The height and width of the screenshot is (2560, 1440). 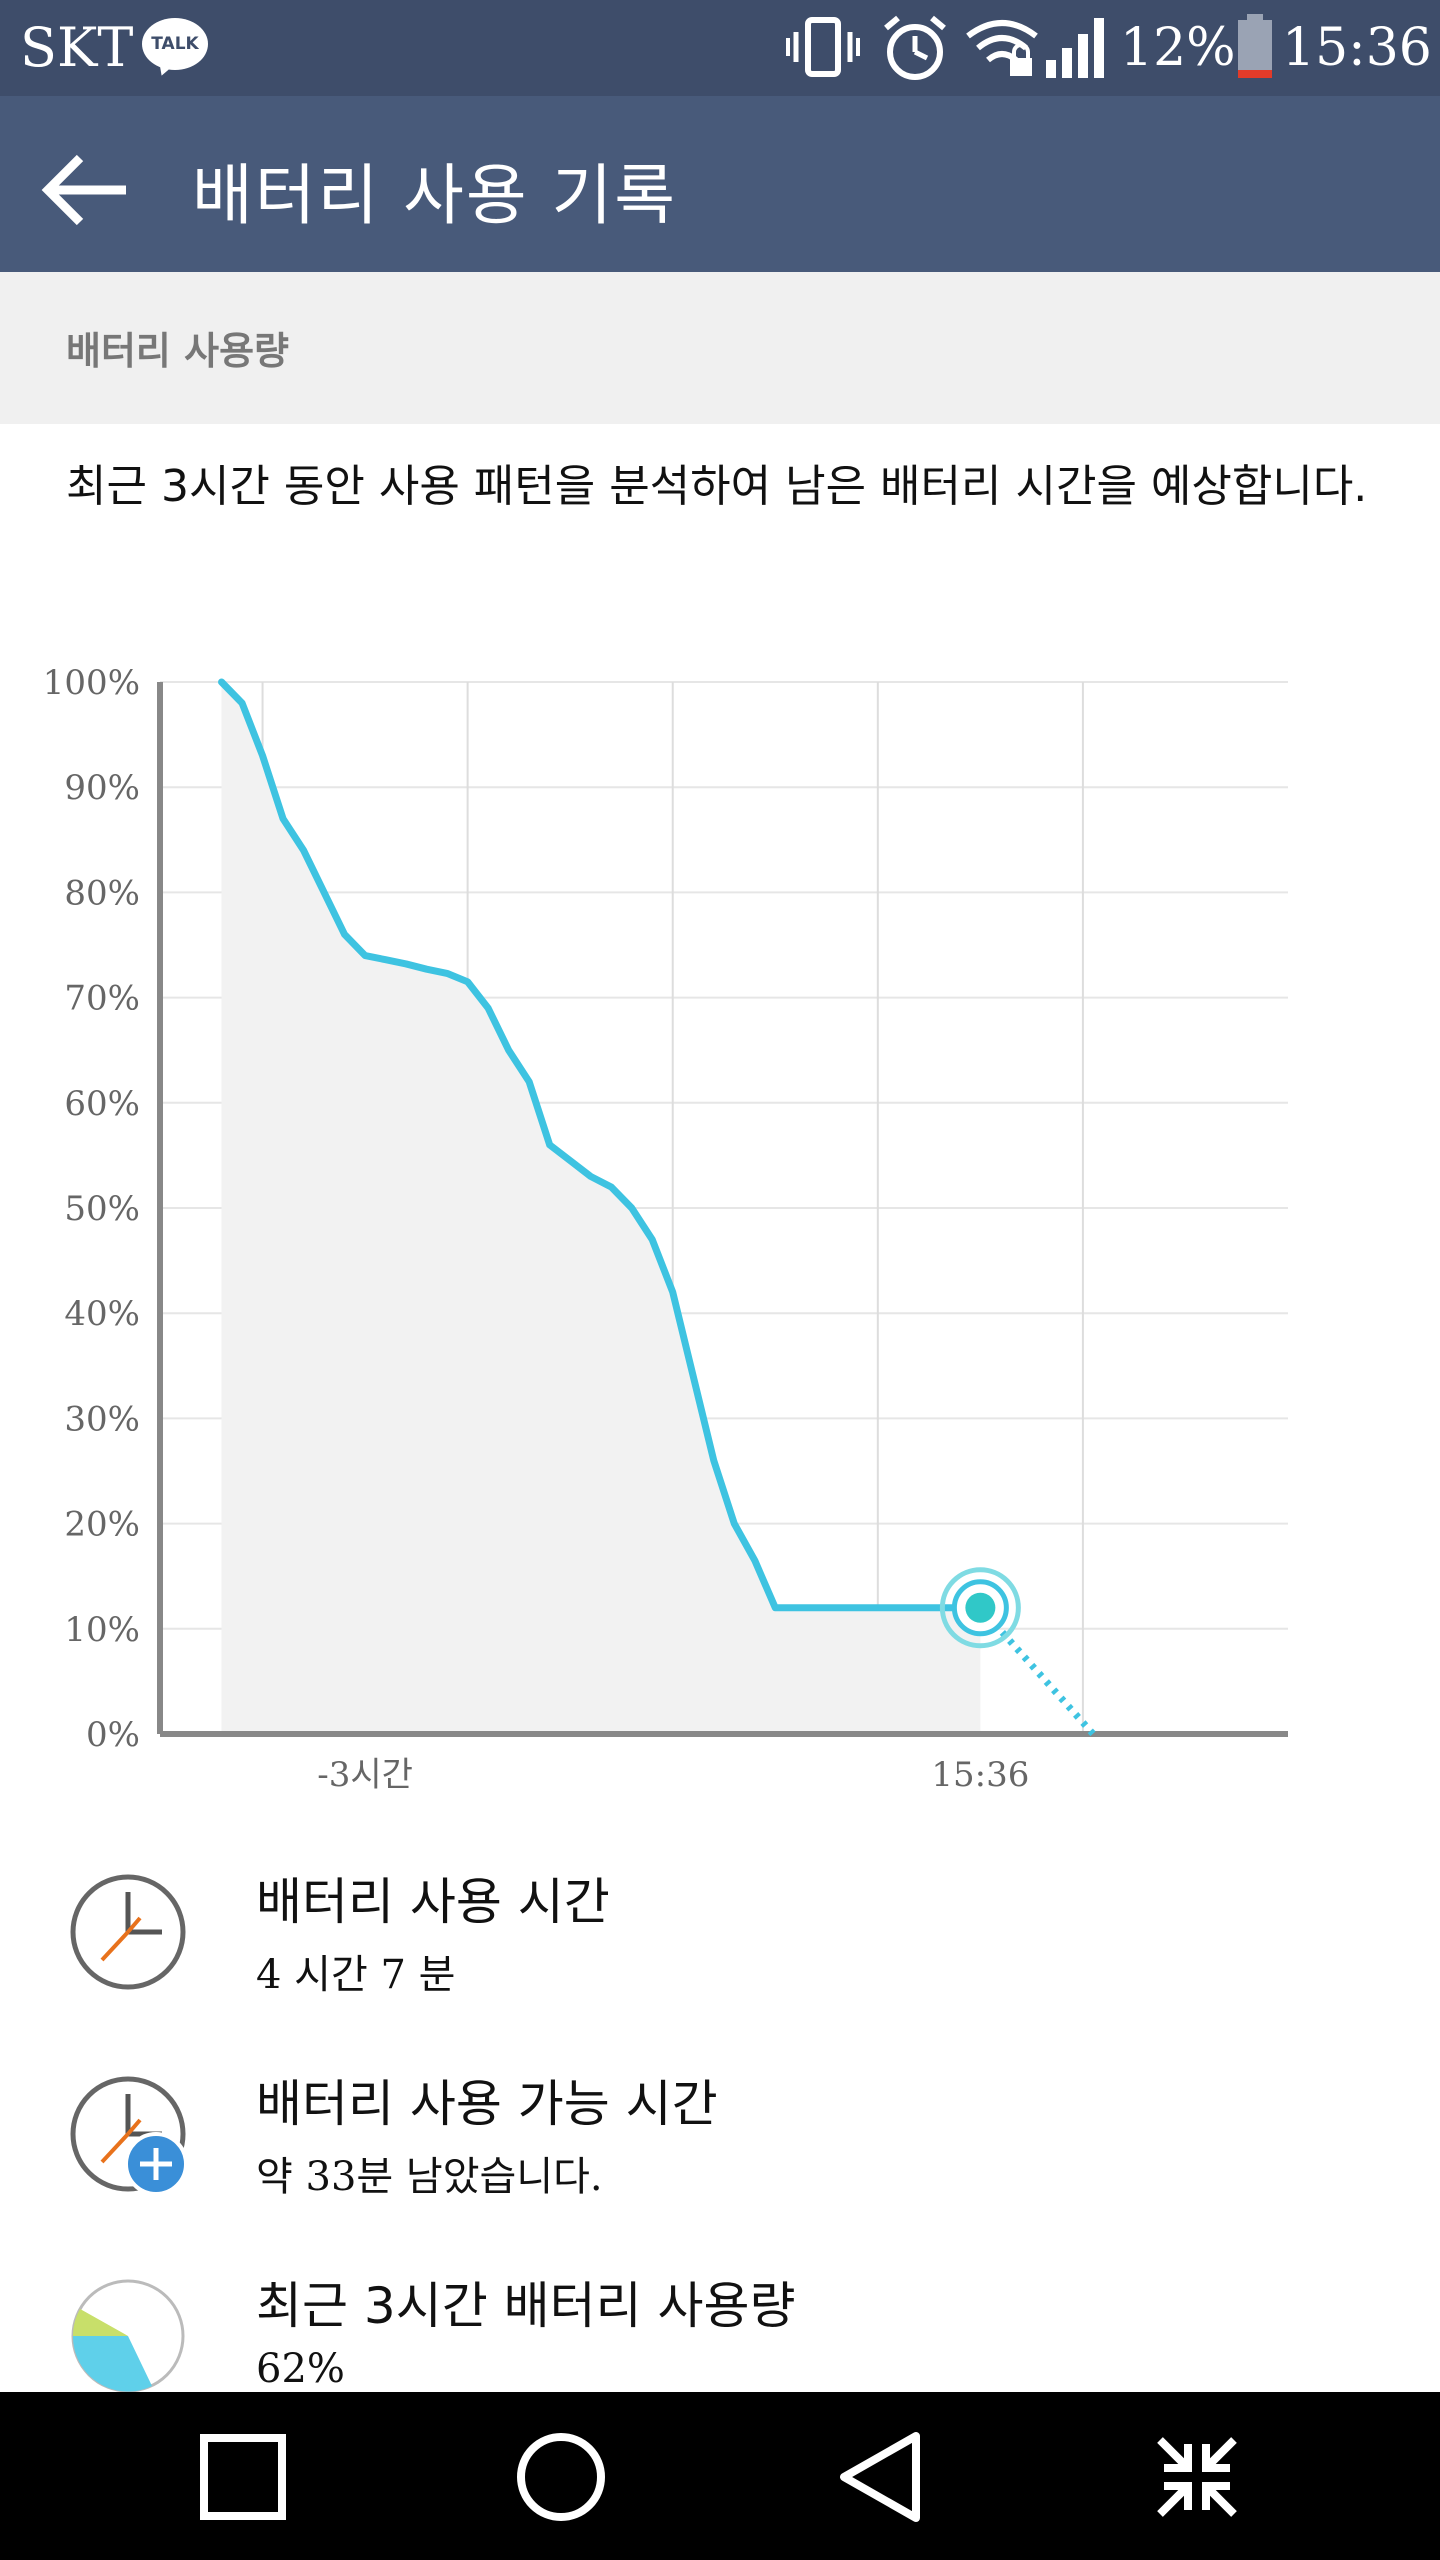 I want to click on battery-icon, so click(x=1255, y=46).